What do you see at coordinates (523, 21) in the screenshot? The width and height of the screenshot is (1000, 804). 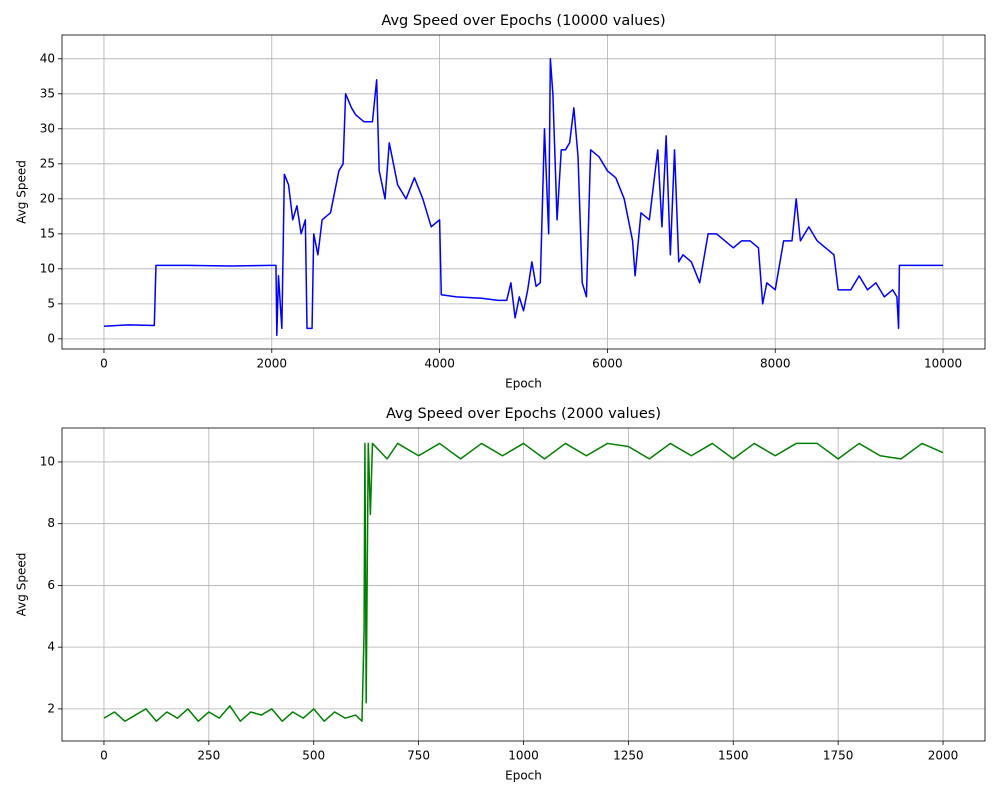 I see `chart-title: Avg Speed over Epochs (10000 values)` at bounding box center [523, 21].